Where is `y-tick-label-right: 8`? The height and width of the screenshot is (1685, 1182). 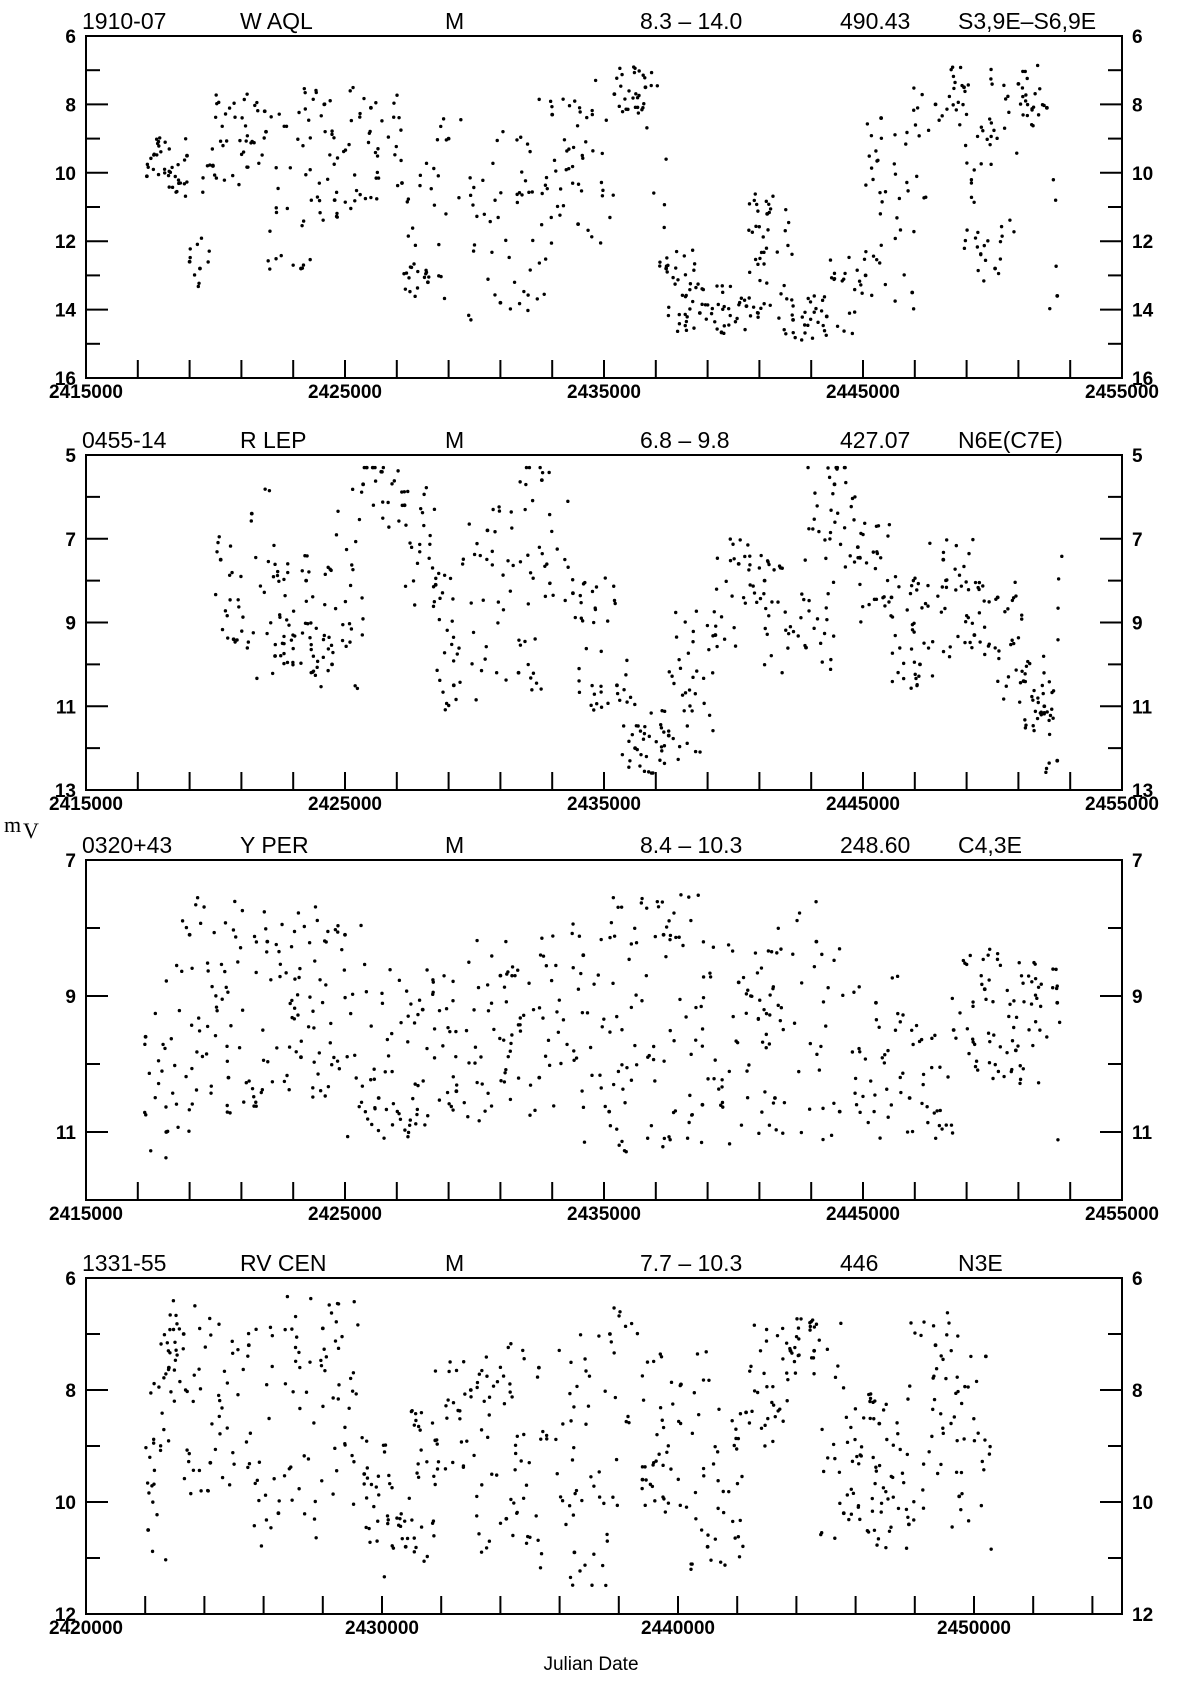 y-tick-label-right: 8 is located at coordinates (1137, 1391).